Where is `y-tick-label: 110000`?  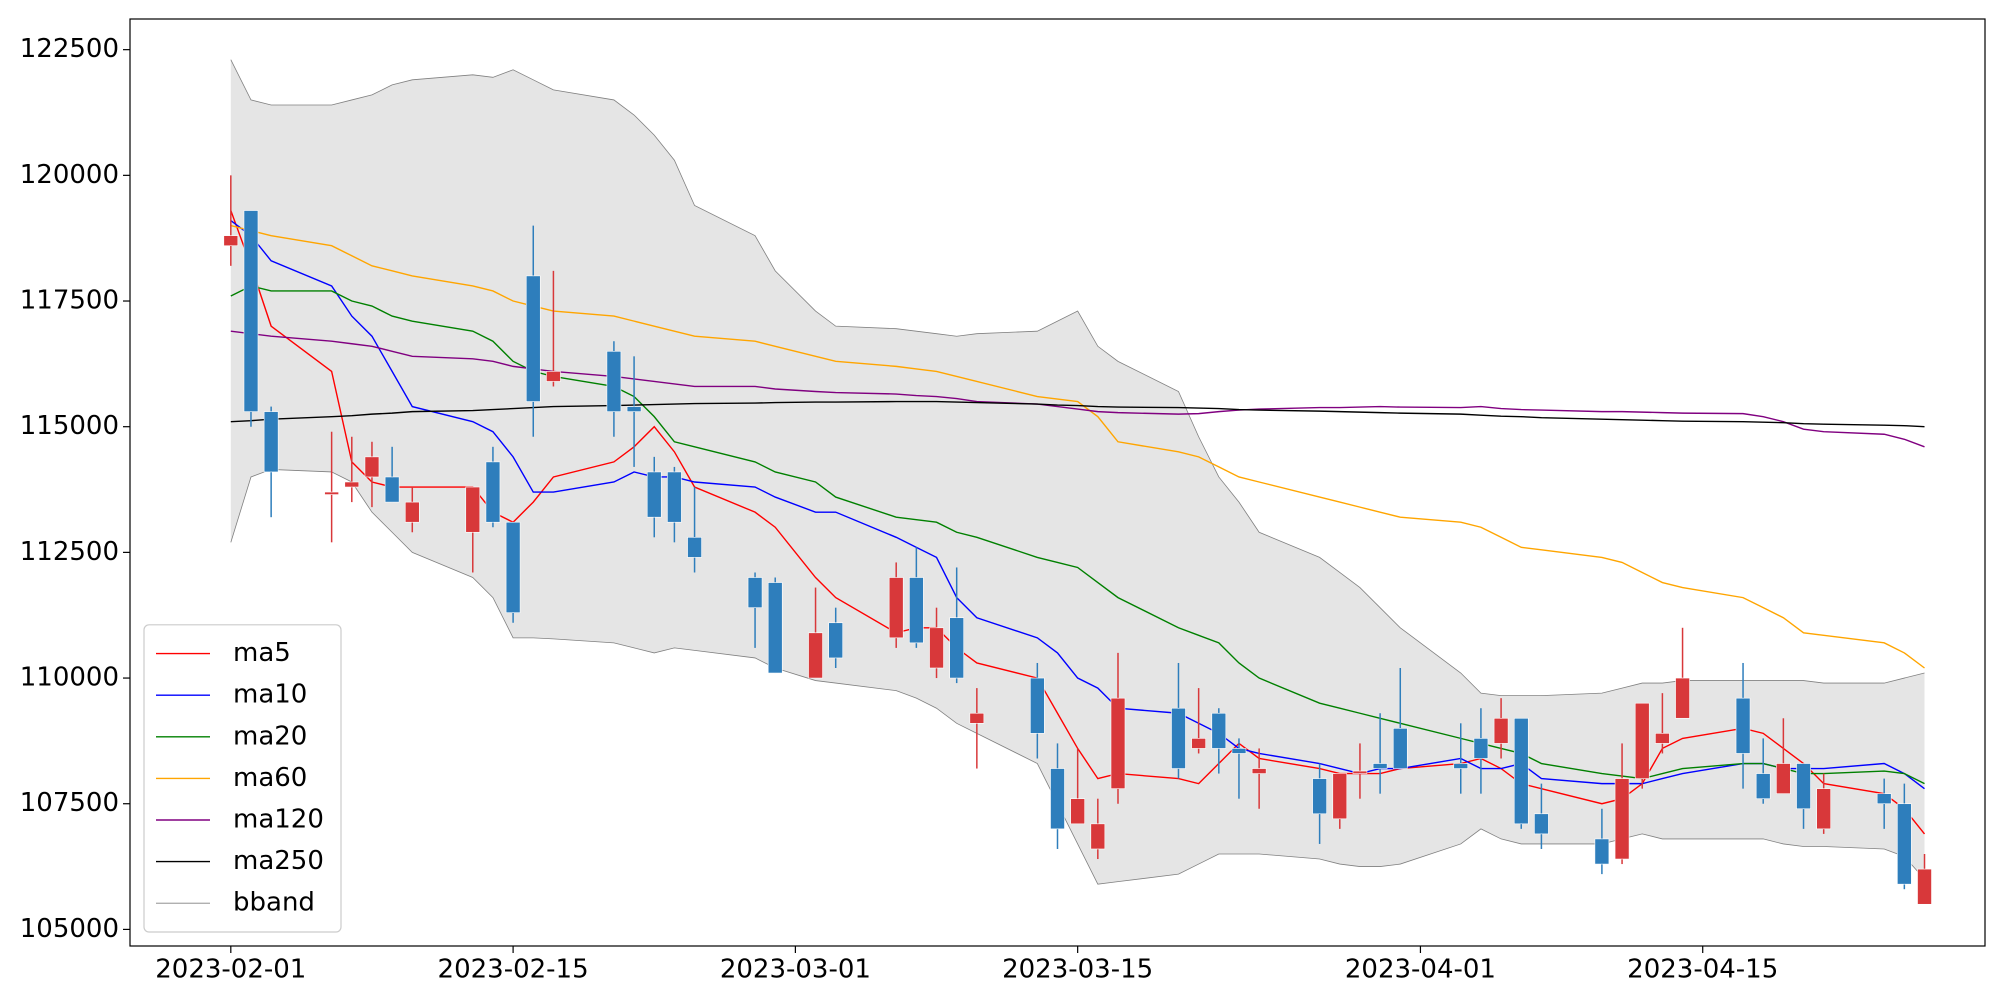 y-tick-label: 110000 is located at coordinates (69, 678).